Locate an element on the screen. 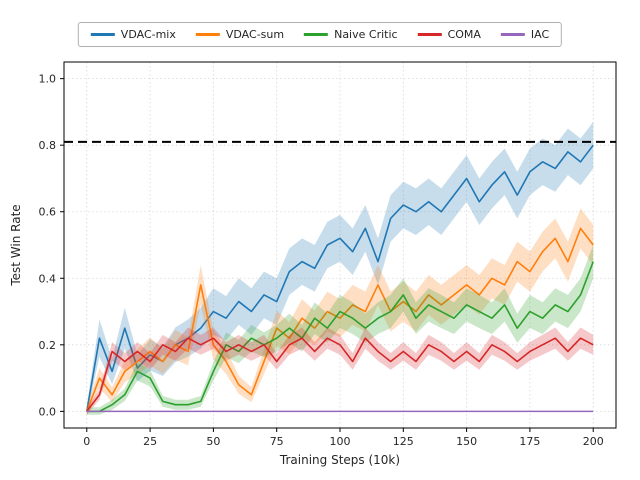 The height and width of the screenshot is (480, 640). svg-text: 175 is located at coordinates (529, 441).